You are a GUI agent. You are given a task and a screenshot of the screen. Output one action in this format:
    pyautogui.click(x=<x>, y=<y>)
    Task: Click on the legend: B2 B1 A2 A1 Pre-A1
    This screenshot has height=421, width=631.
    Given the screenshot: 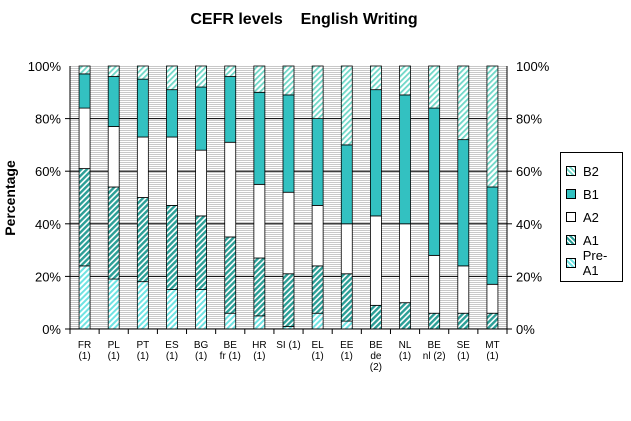 What is the action you would take?
    pyautogui.click(x=591, y=217)
    